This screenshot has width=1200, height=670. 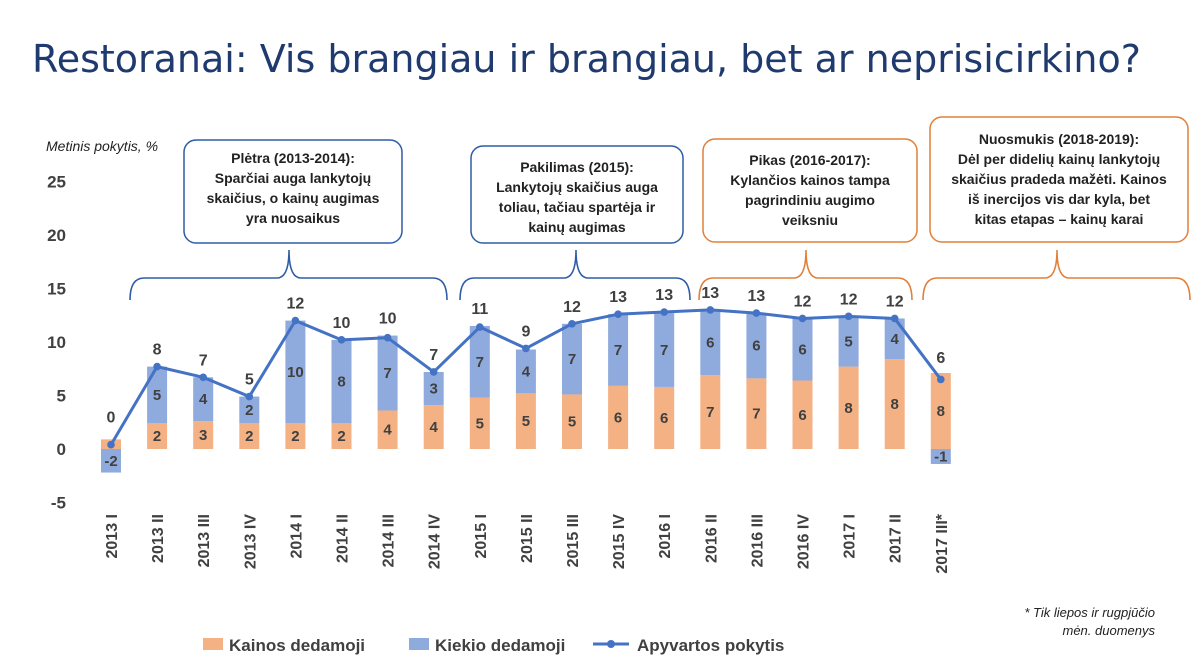 I want to click on price-data-label: 6, so click(x=618, y=417).